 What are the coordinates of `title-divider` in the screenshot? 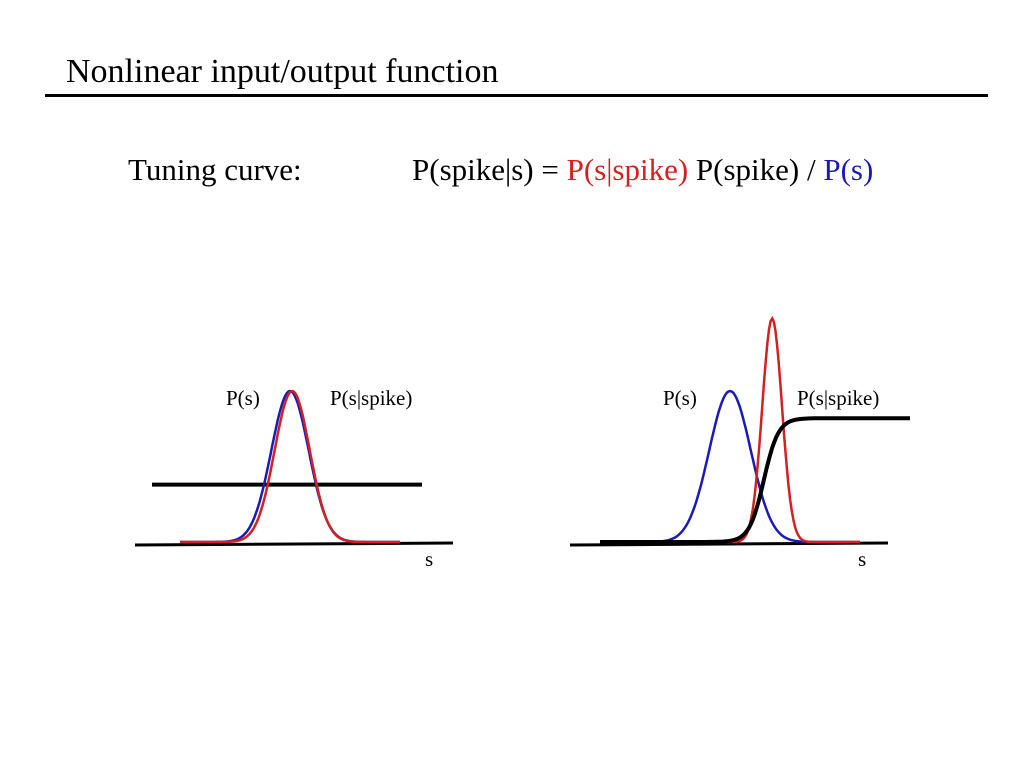 It's located at (516, 95).